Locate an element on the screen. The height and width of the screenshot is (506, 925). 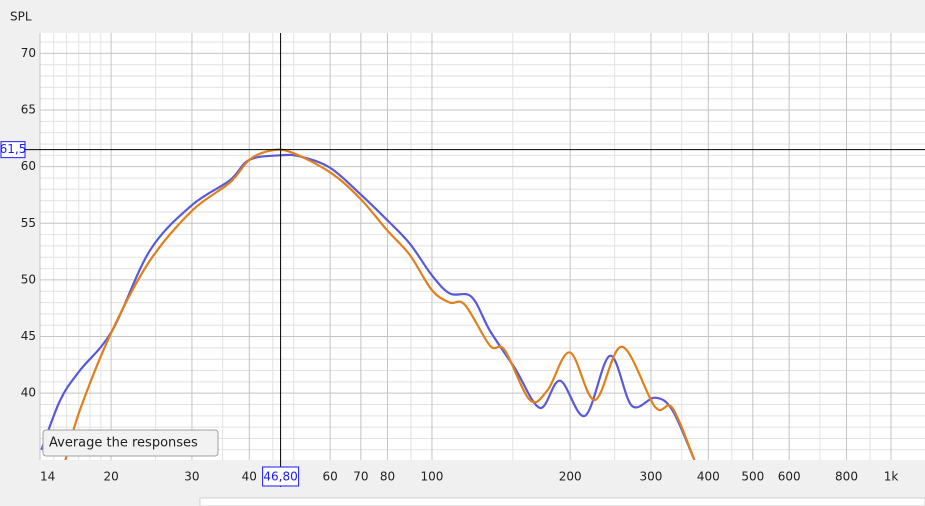
cursor-y-box is located at coordinates (13, 150).